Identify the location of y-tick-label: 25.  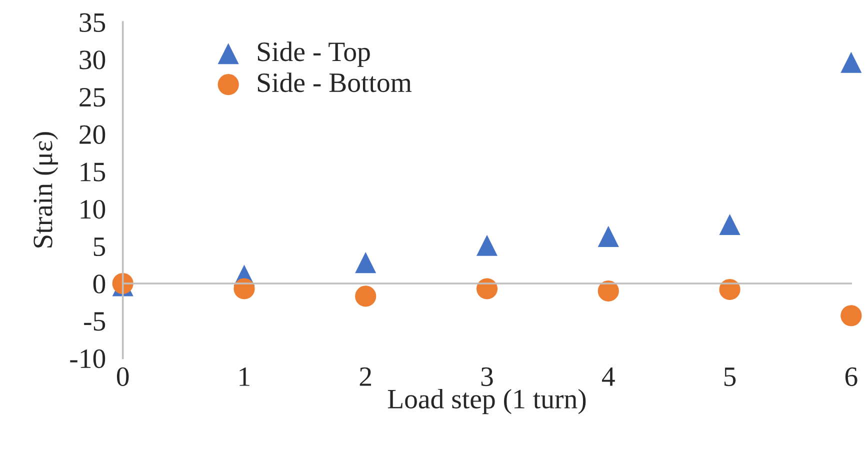
(93, 97).